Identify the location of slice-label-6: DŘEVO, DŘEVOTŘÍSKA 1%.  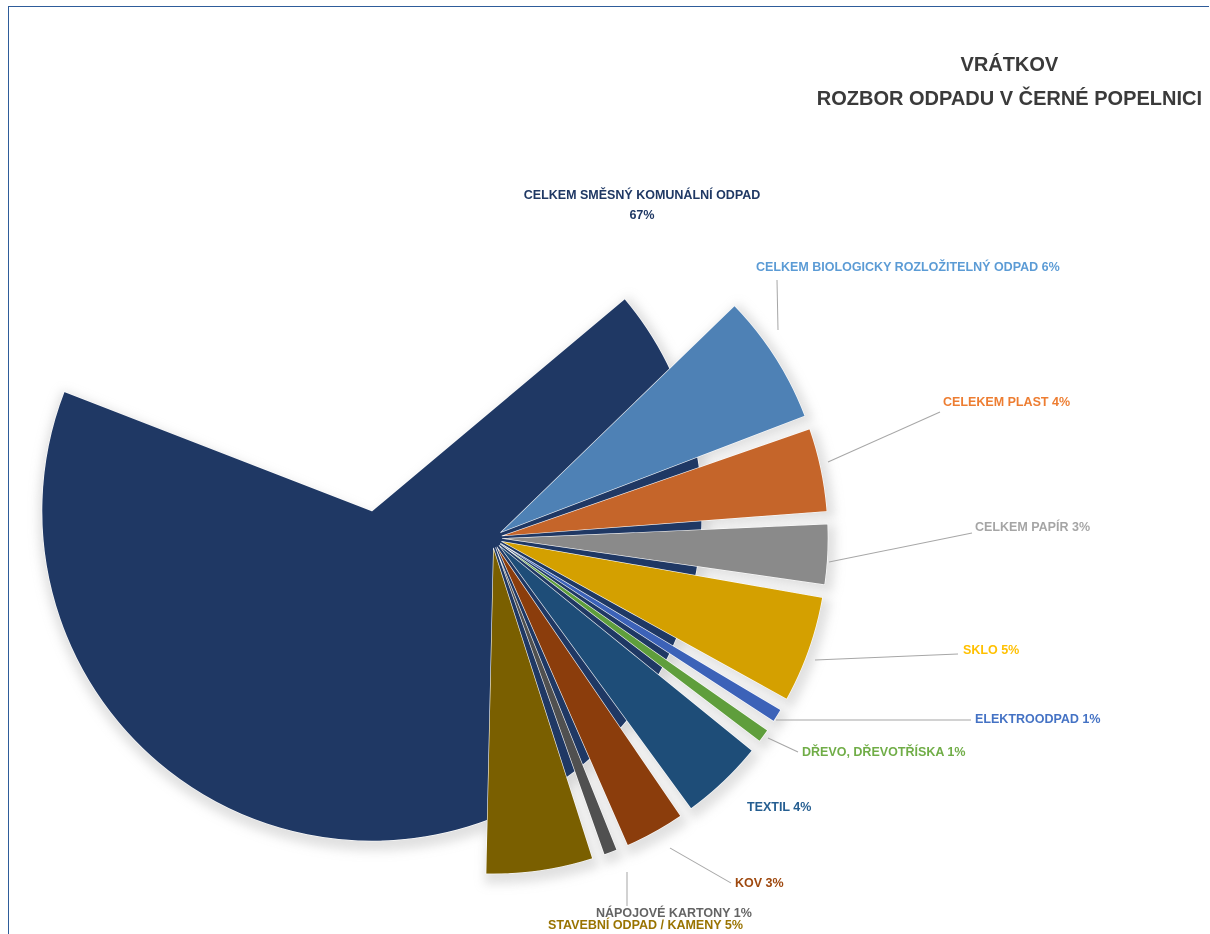
(883, 751).